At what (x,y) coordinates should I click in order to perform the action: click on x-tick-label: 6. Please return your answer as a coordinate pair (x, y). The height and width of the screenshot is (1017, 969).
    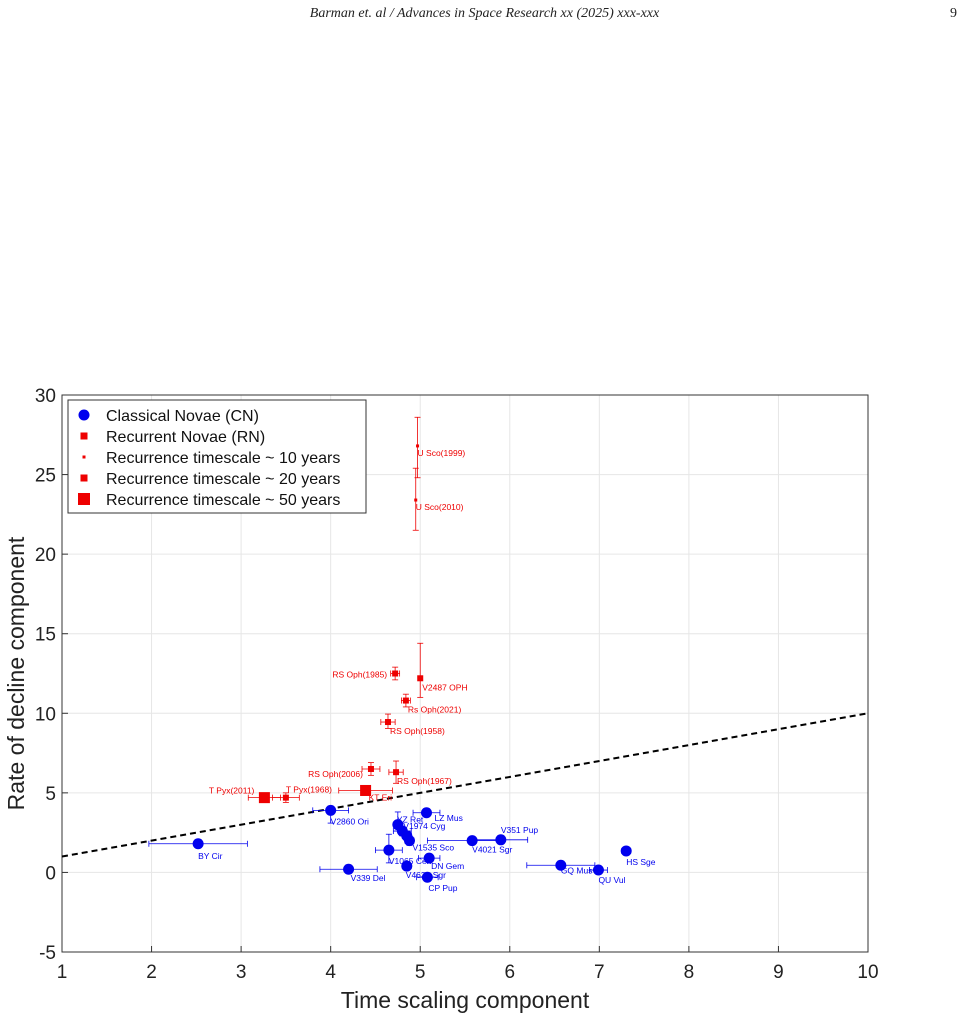
    Looking at the image, I should click on (509, 972).